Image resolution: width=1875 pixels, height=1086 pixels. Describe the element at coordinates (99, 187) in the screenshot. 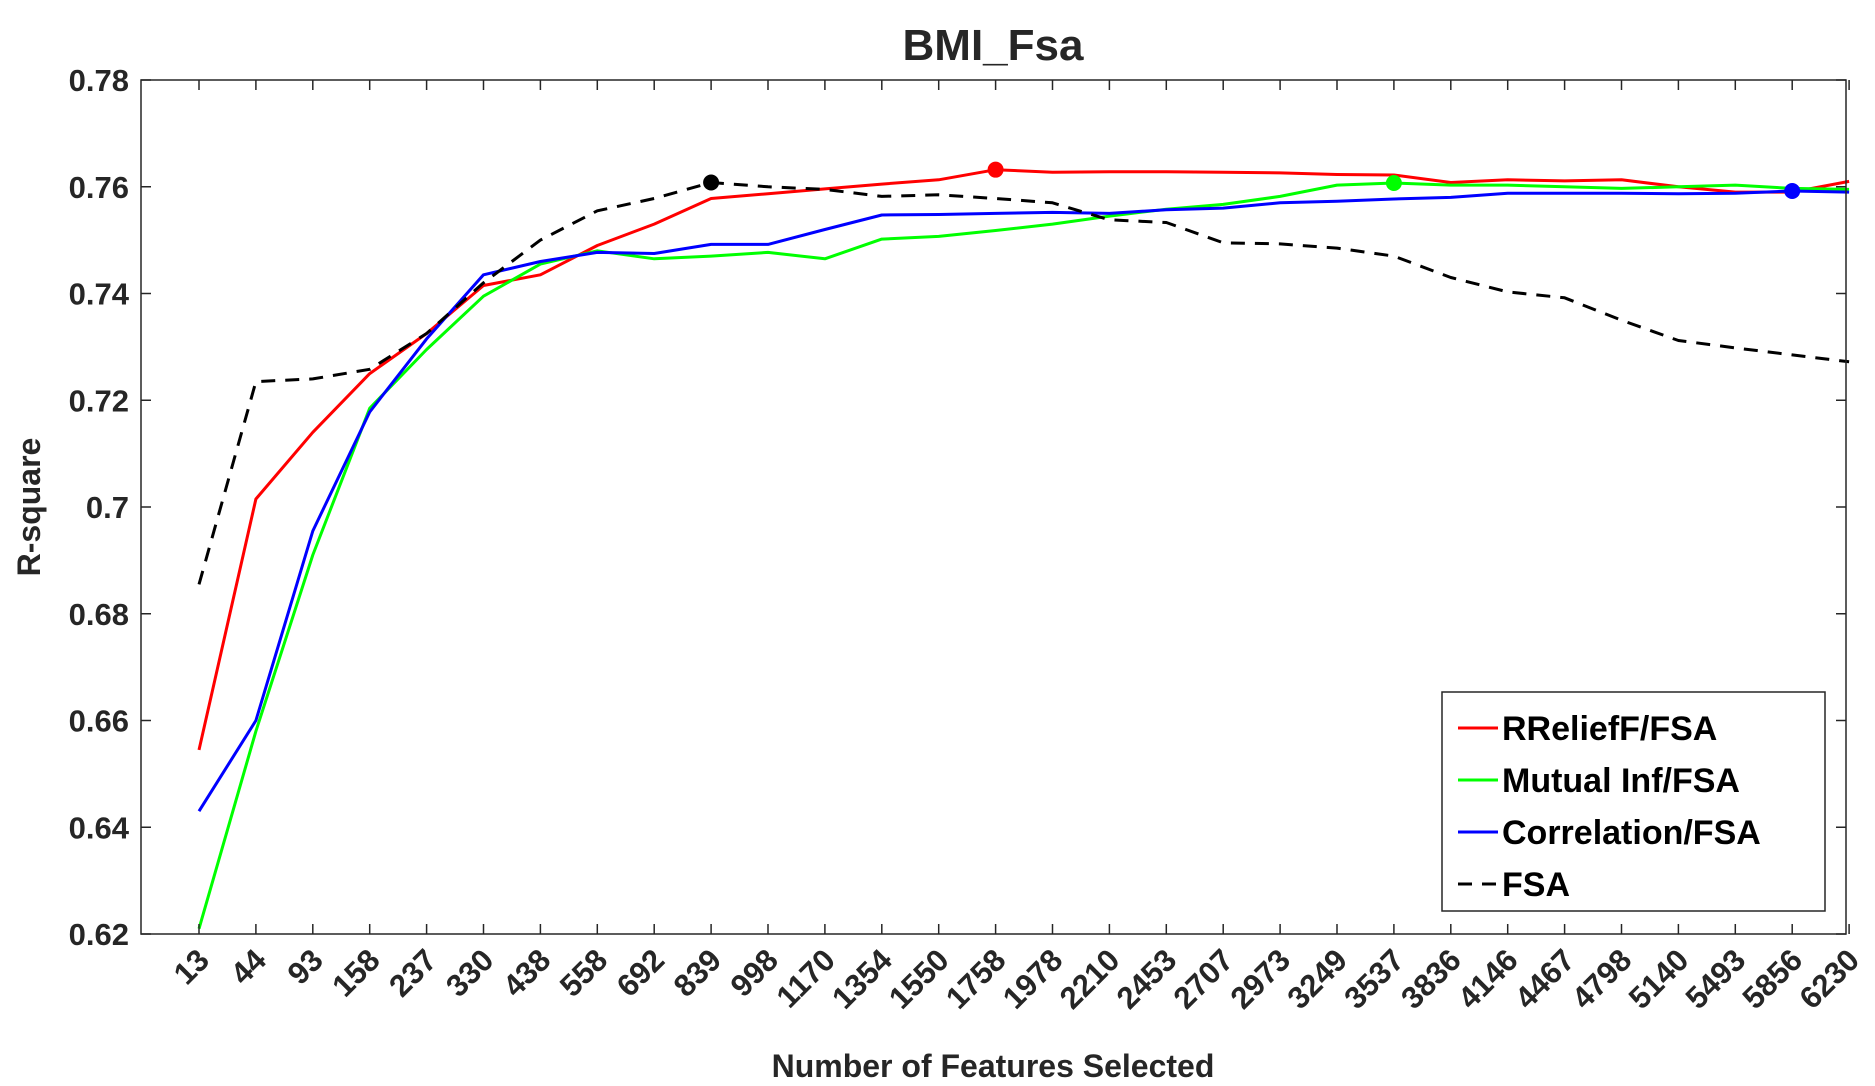

I see `y-tick-label: 0.76` at that location.